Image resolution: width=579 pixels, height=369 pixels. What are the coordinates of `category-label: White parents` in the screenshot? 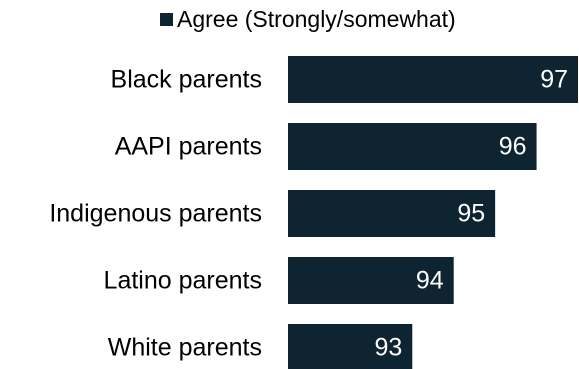 It's located at (185, 348).